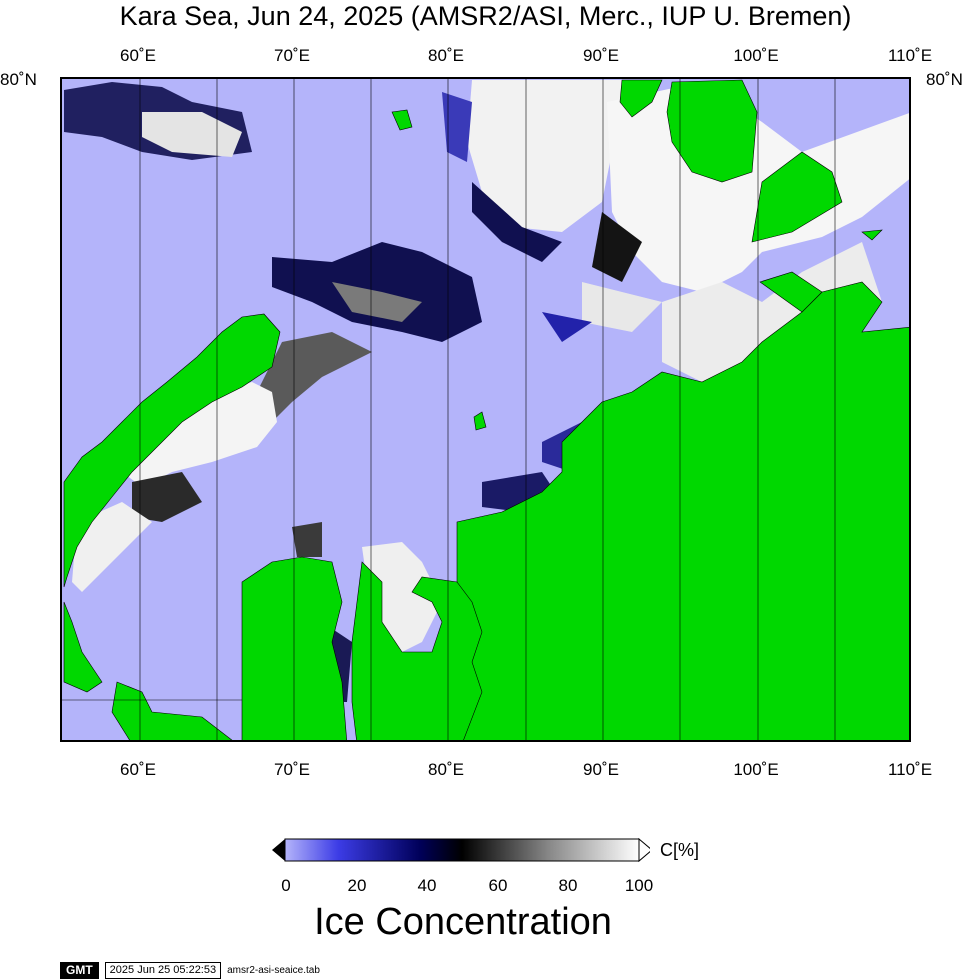  What do you see at coordinates (439, 270) in the screenshot?
I see `land-small-islands` at bounding box center [439, 270].